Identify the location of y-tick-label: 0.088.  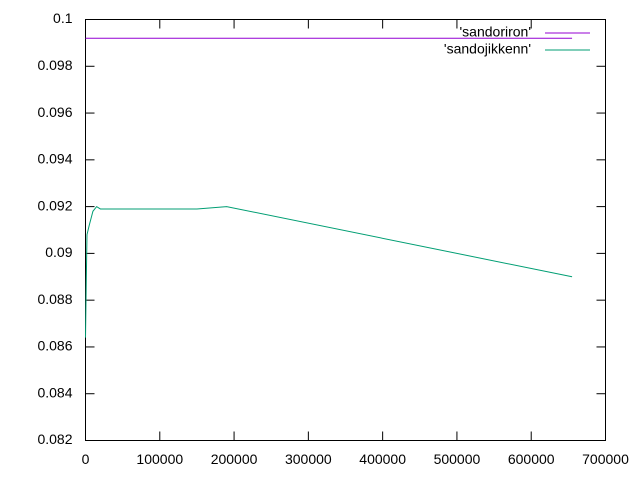
(54, 299).